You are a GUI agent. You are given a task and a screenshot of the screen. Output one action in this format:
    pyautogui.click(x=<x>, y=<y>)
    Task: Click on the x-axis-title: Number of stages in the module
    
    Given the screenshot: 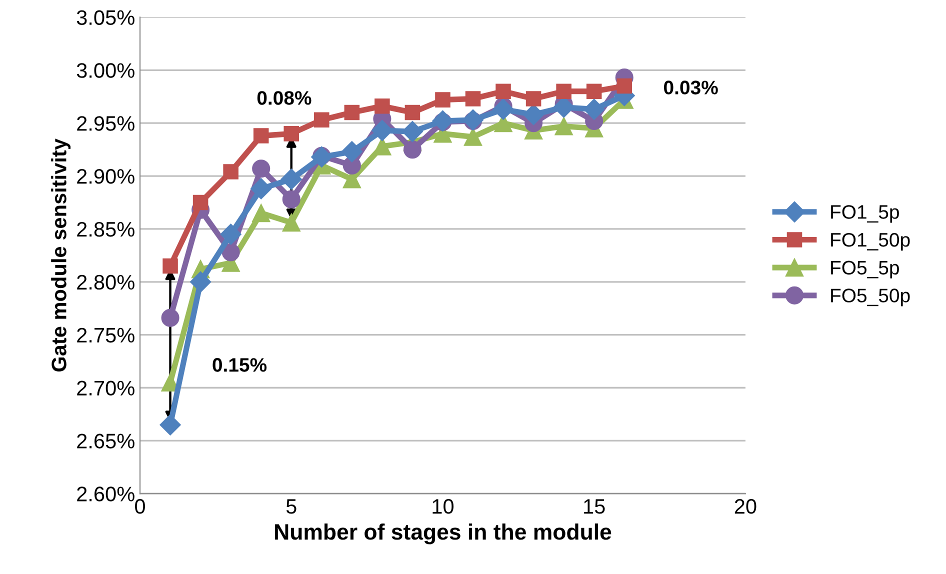 What is the action you would take?
    pyautogui.click(x=443, y=533)
    